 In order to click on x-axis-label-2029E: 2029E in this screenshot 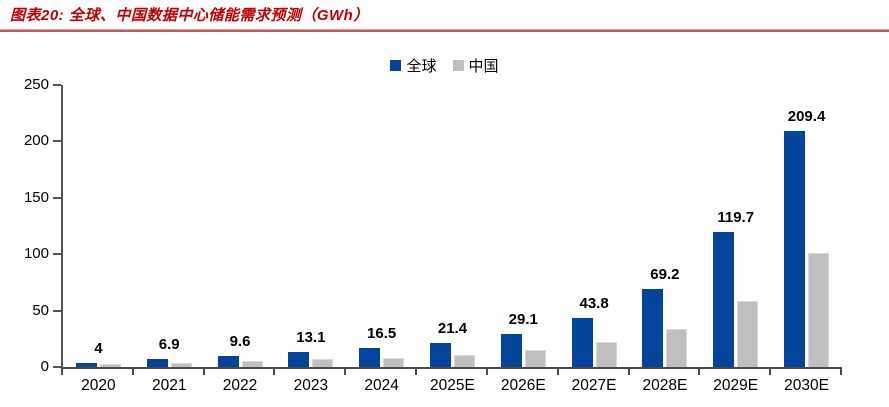, I will do `click(736, 385)`.